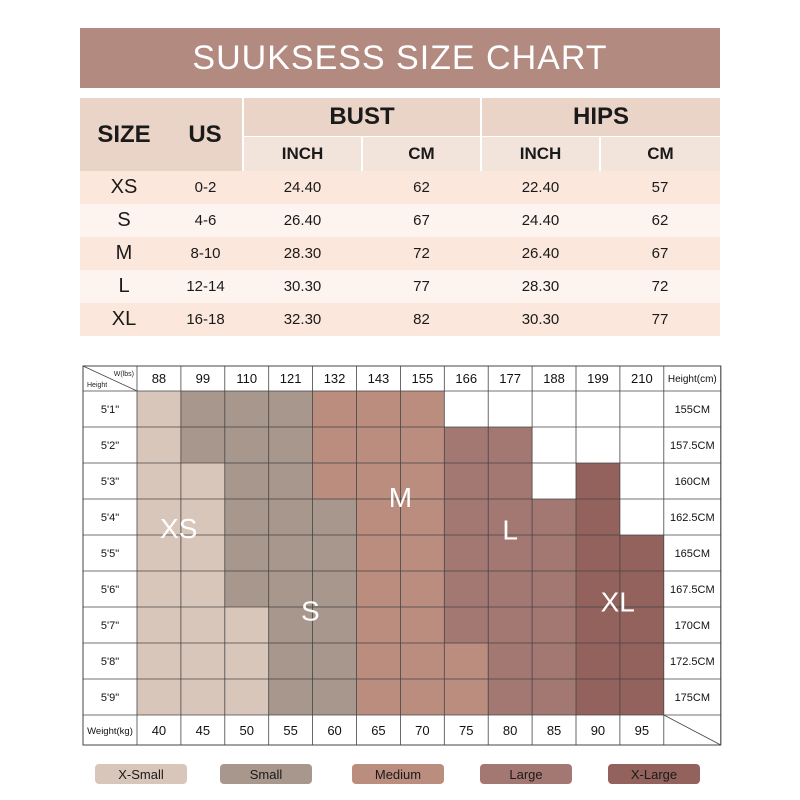  I want to click on corner-height-label: Height, so click(97, 385).